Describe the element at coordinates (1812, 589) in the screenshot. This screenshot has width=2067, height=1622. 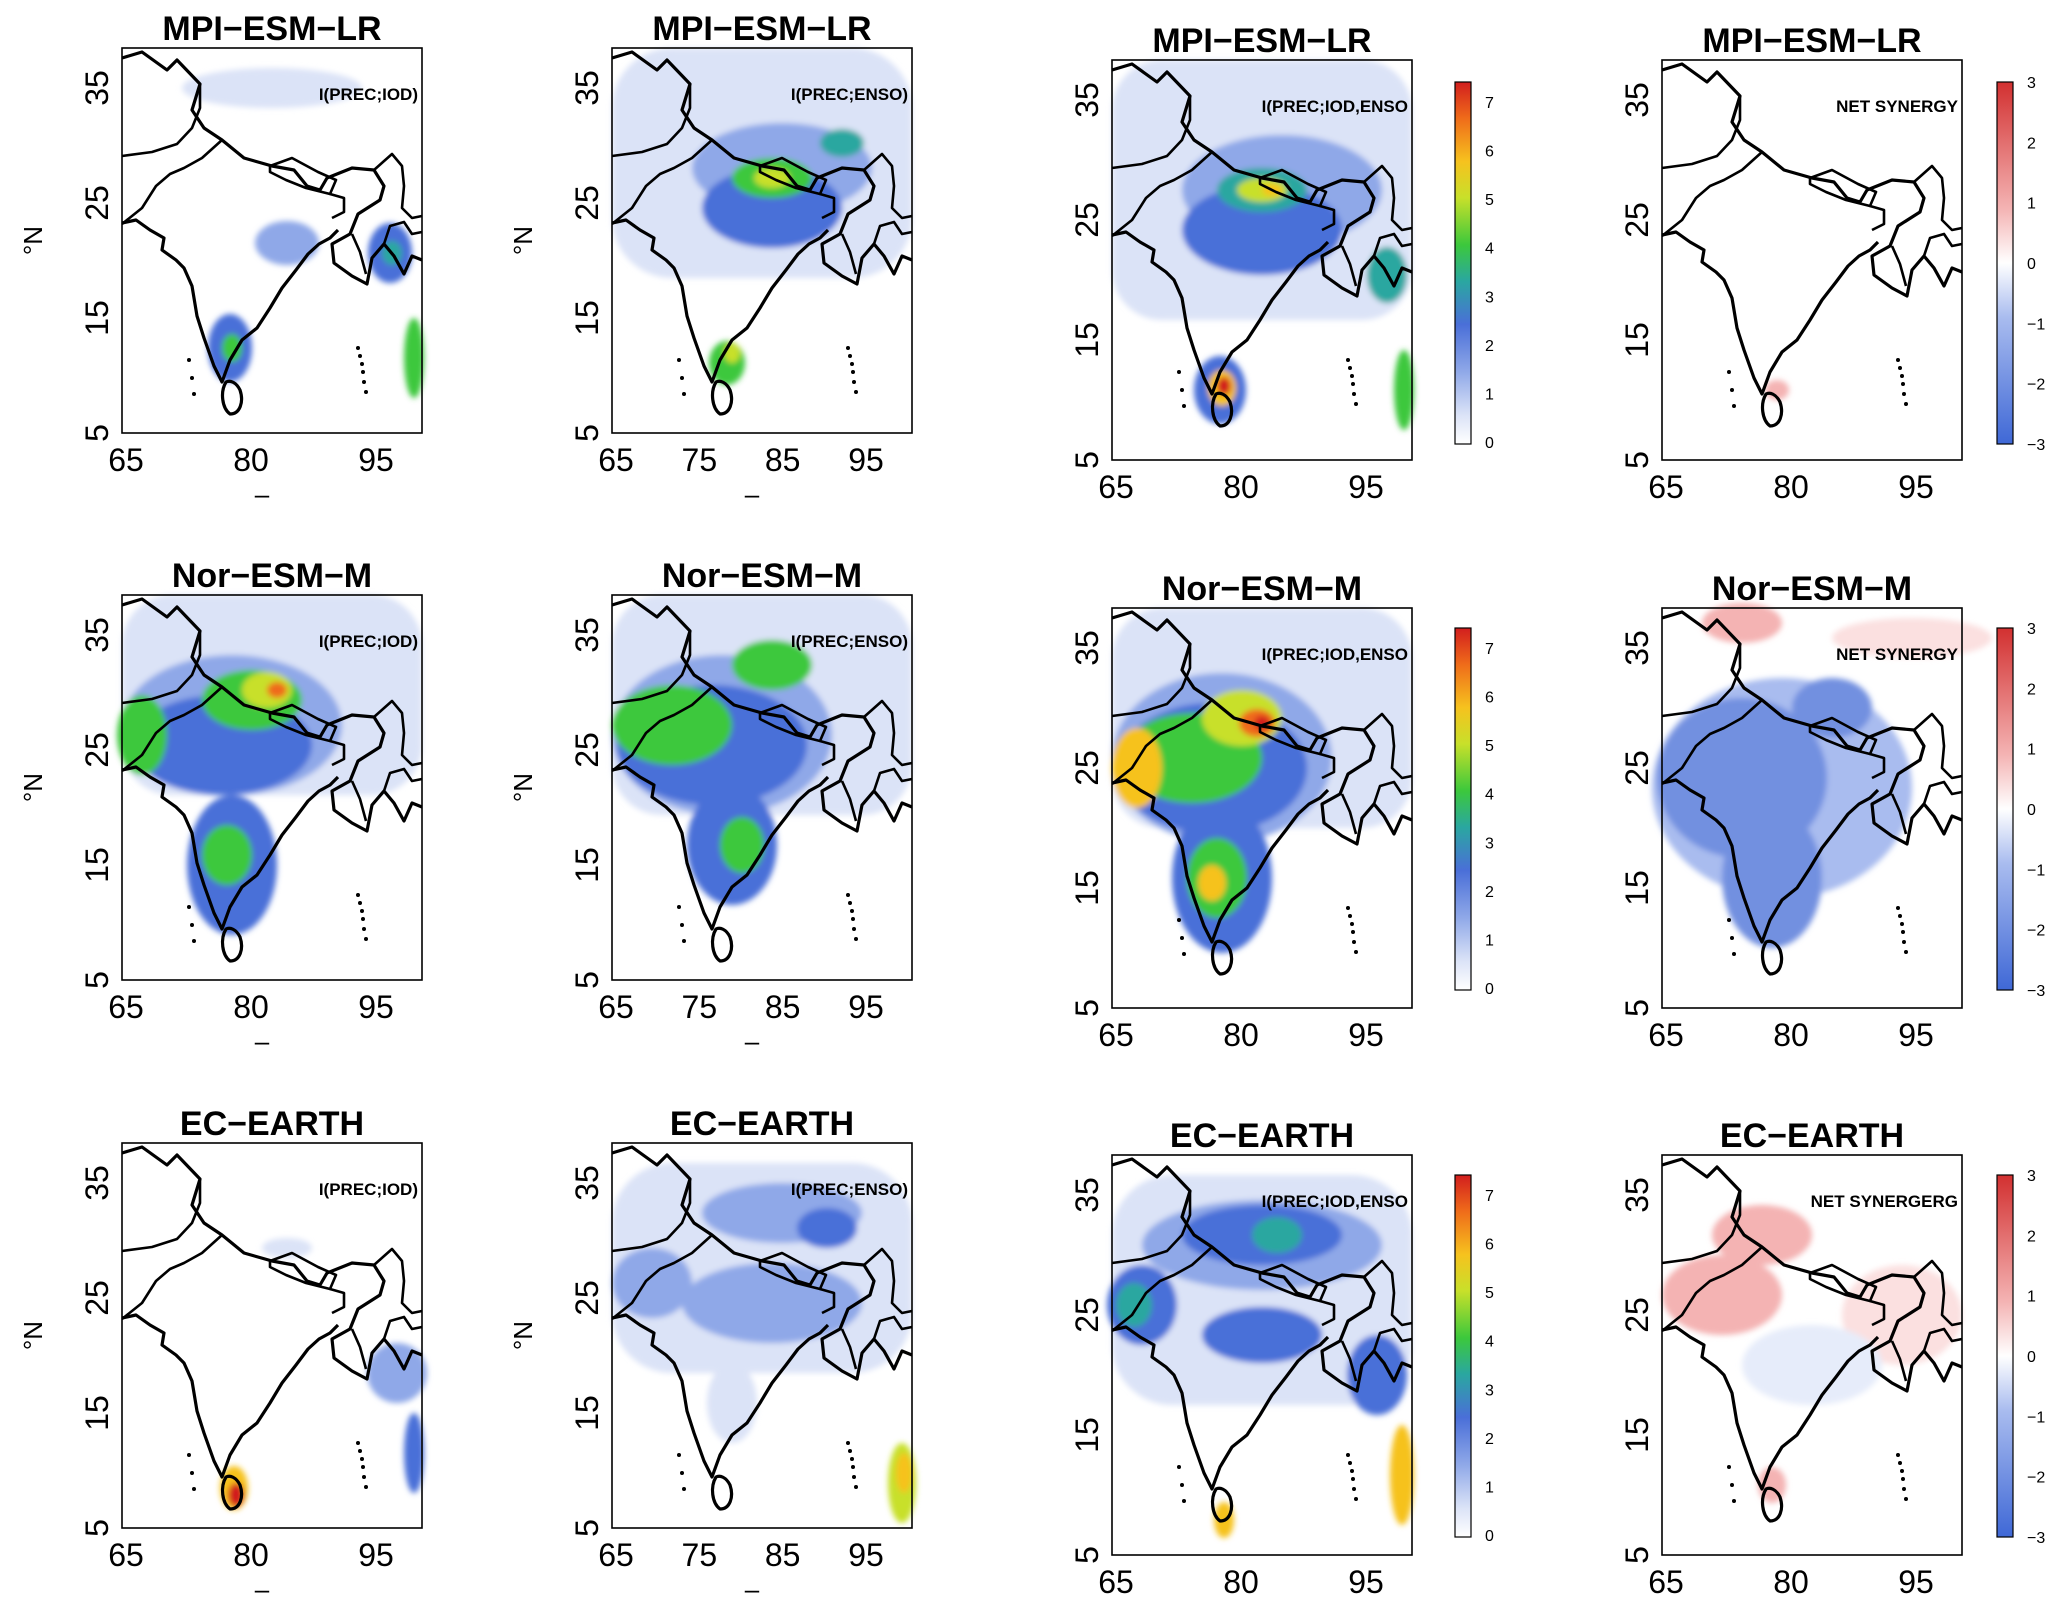
I see `panel-title: Nor−ESM−M` at that location.